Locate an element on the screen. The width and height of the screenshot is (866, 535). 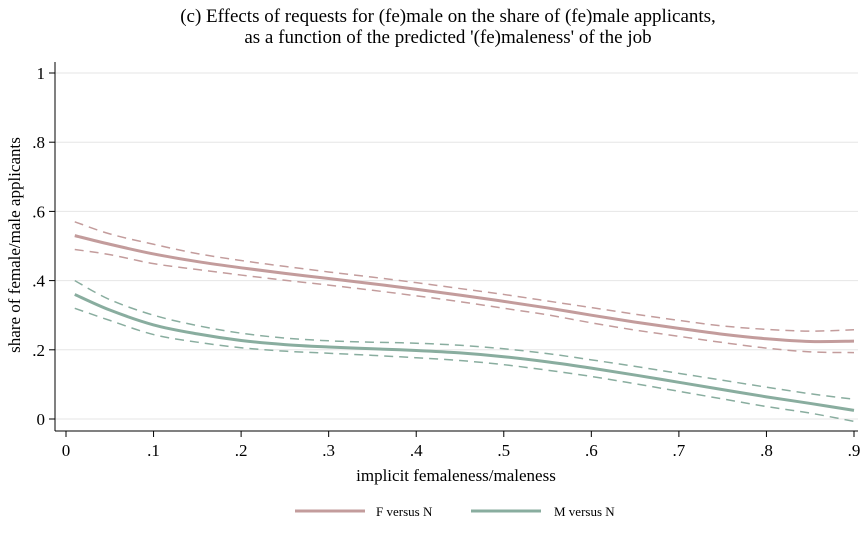
x-tick-label-4: .4 is located at coordinates (416, 450).